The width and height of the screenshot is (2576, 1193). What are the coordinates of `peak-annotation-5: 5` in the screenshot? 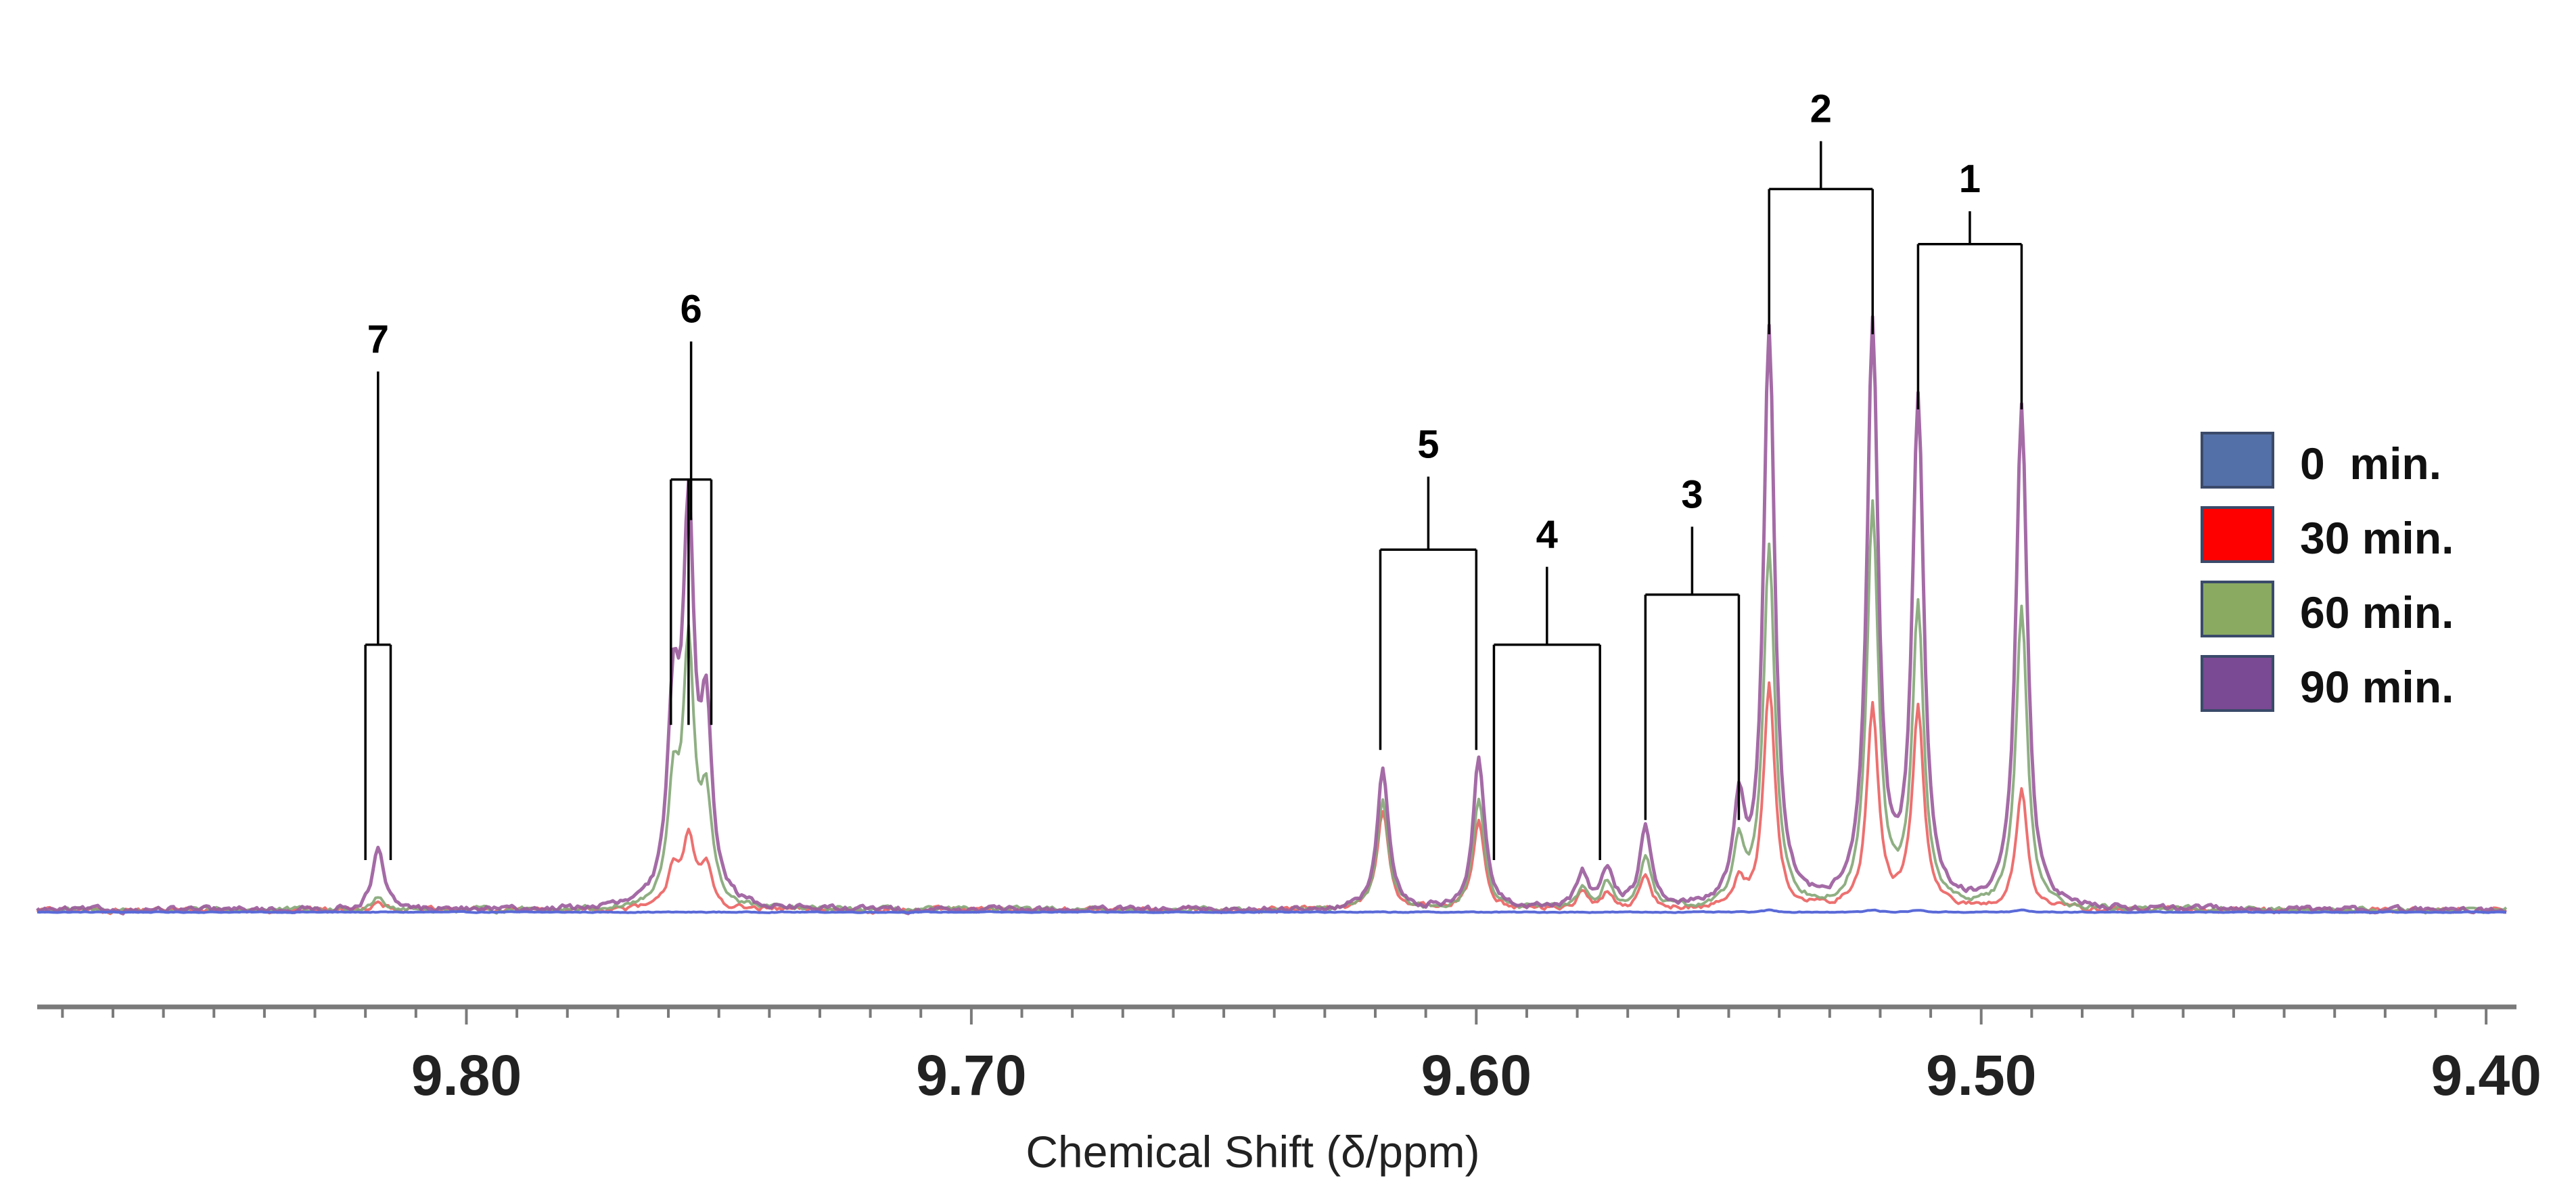 It's located at (1428, 586).